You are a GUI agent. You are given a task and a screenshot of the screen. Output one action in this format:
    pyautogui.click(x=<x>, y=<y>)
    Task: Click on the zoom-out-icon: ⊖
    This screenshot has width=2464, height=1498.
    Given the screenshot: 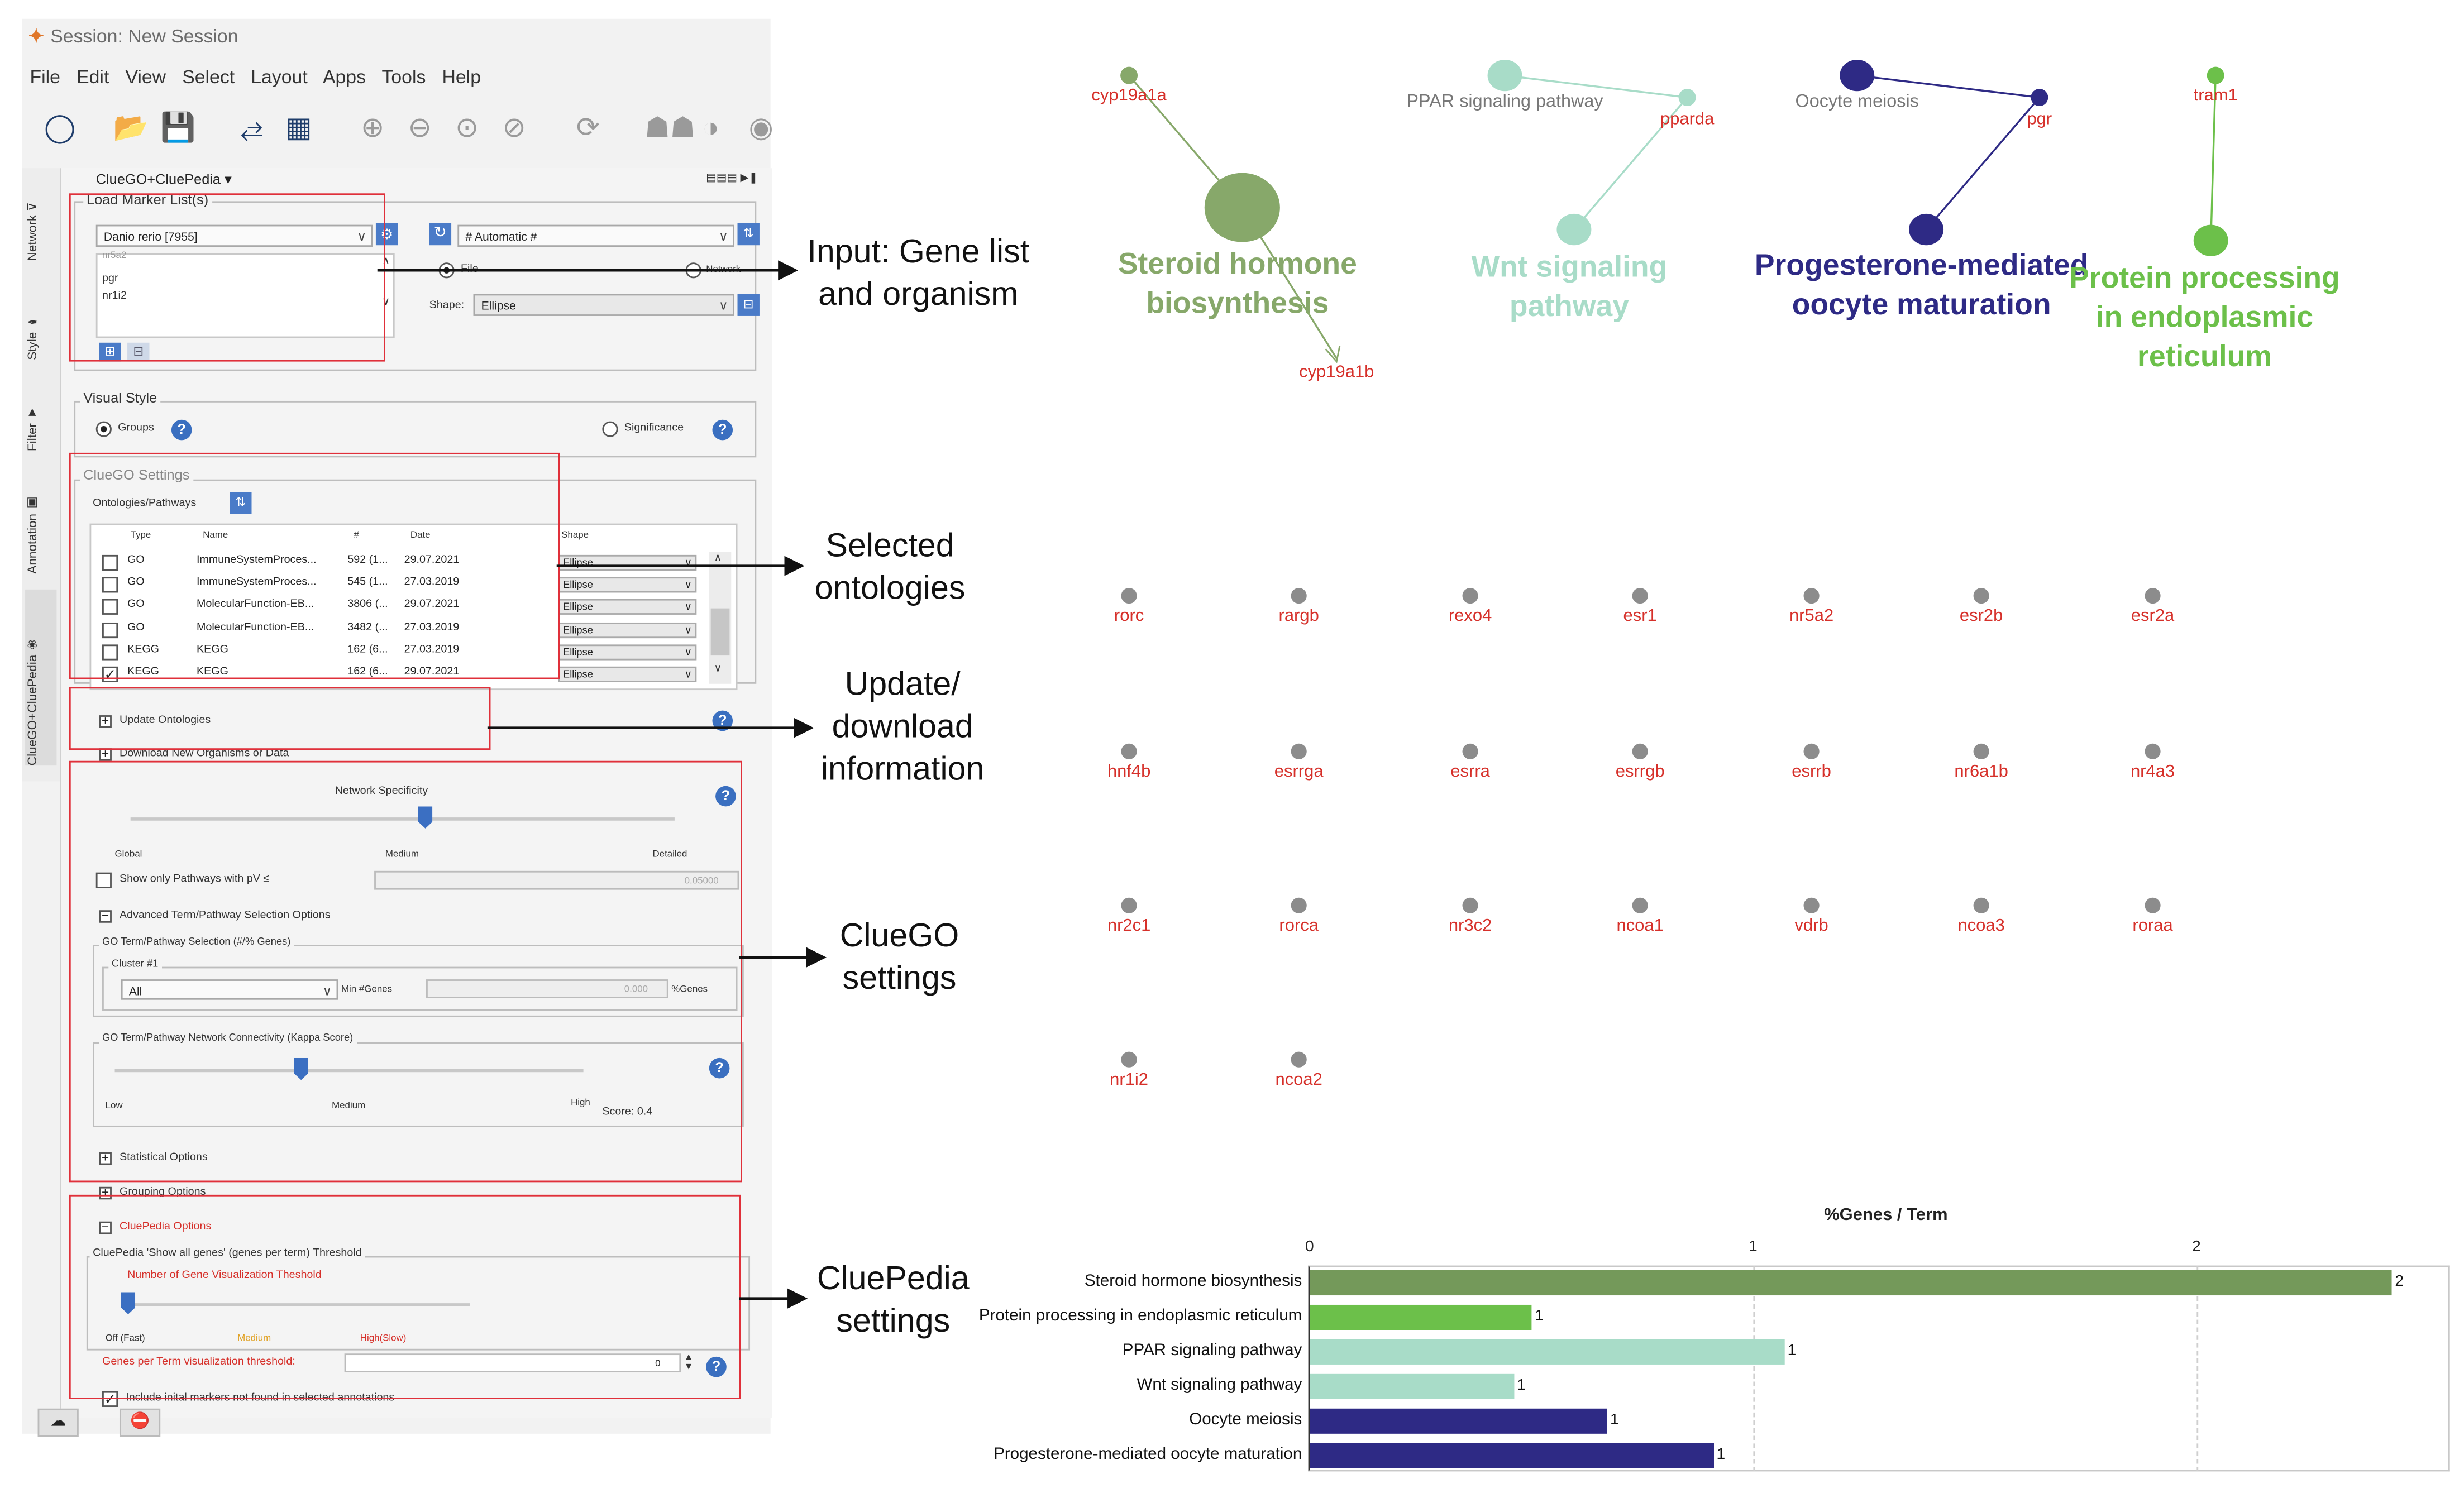 What is the action you would take?
    pyautogui.click(x=420, y=127)
    